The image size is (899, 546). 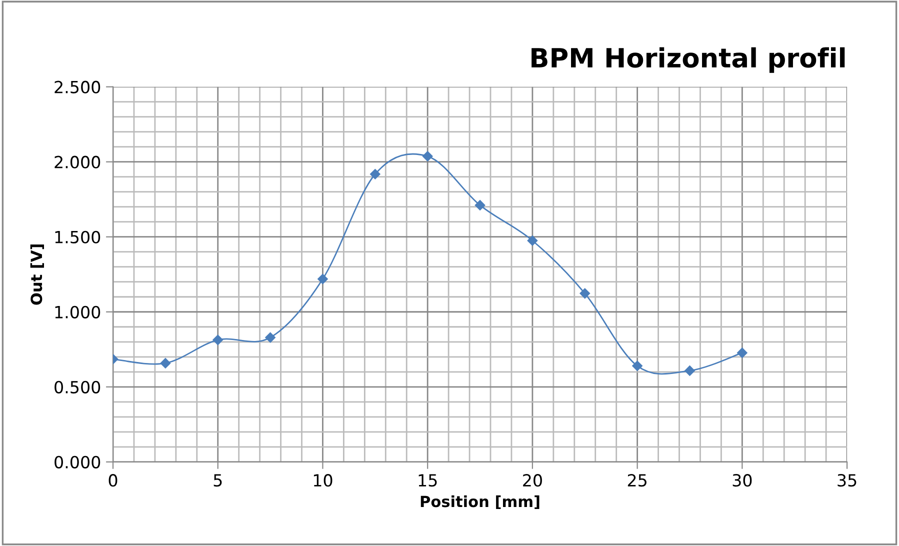 I want to click on x-tick-label: 15, so click(x=427, y=480).